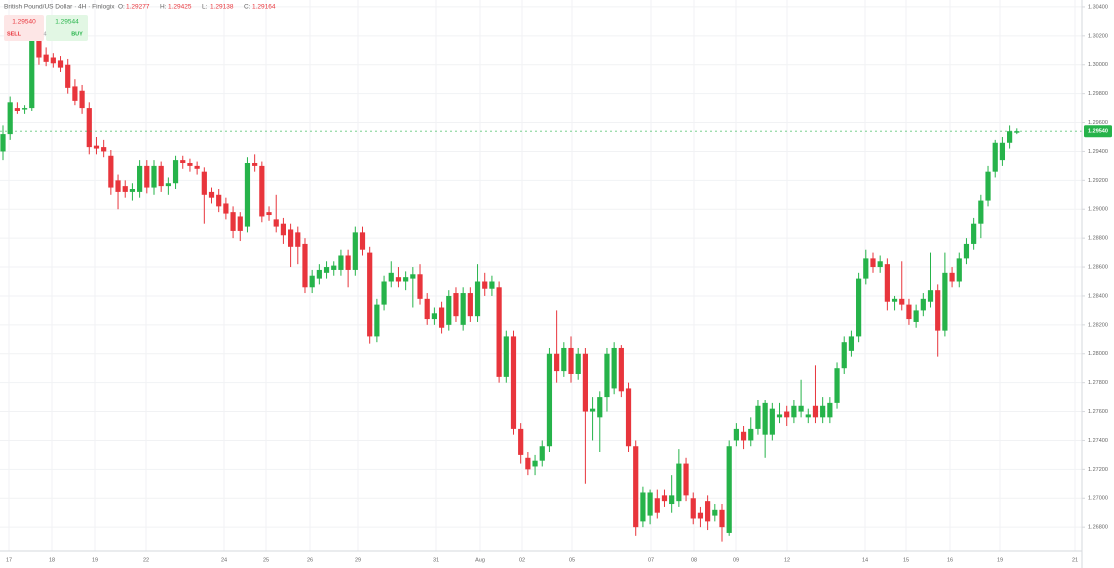  What do you see at coordinates (1098, 152) in the screenshot?
I see `y-tick-label: 1.29400` at bounding box center [1098, 152].